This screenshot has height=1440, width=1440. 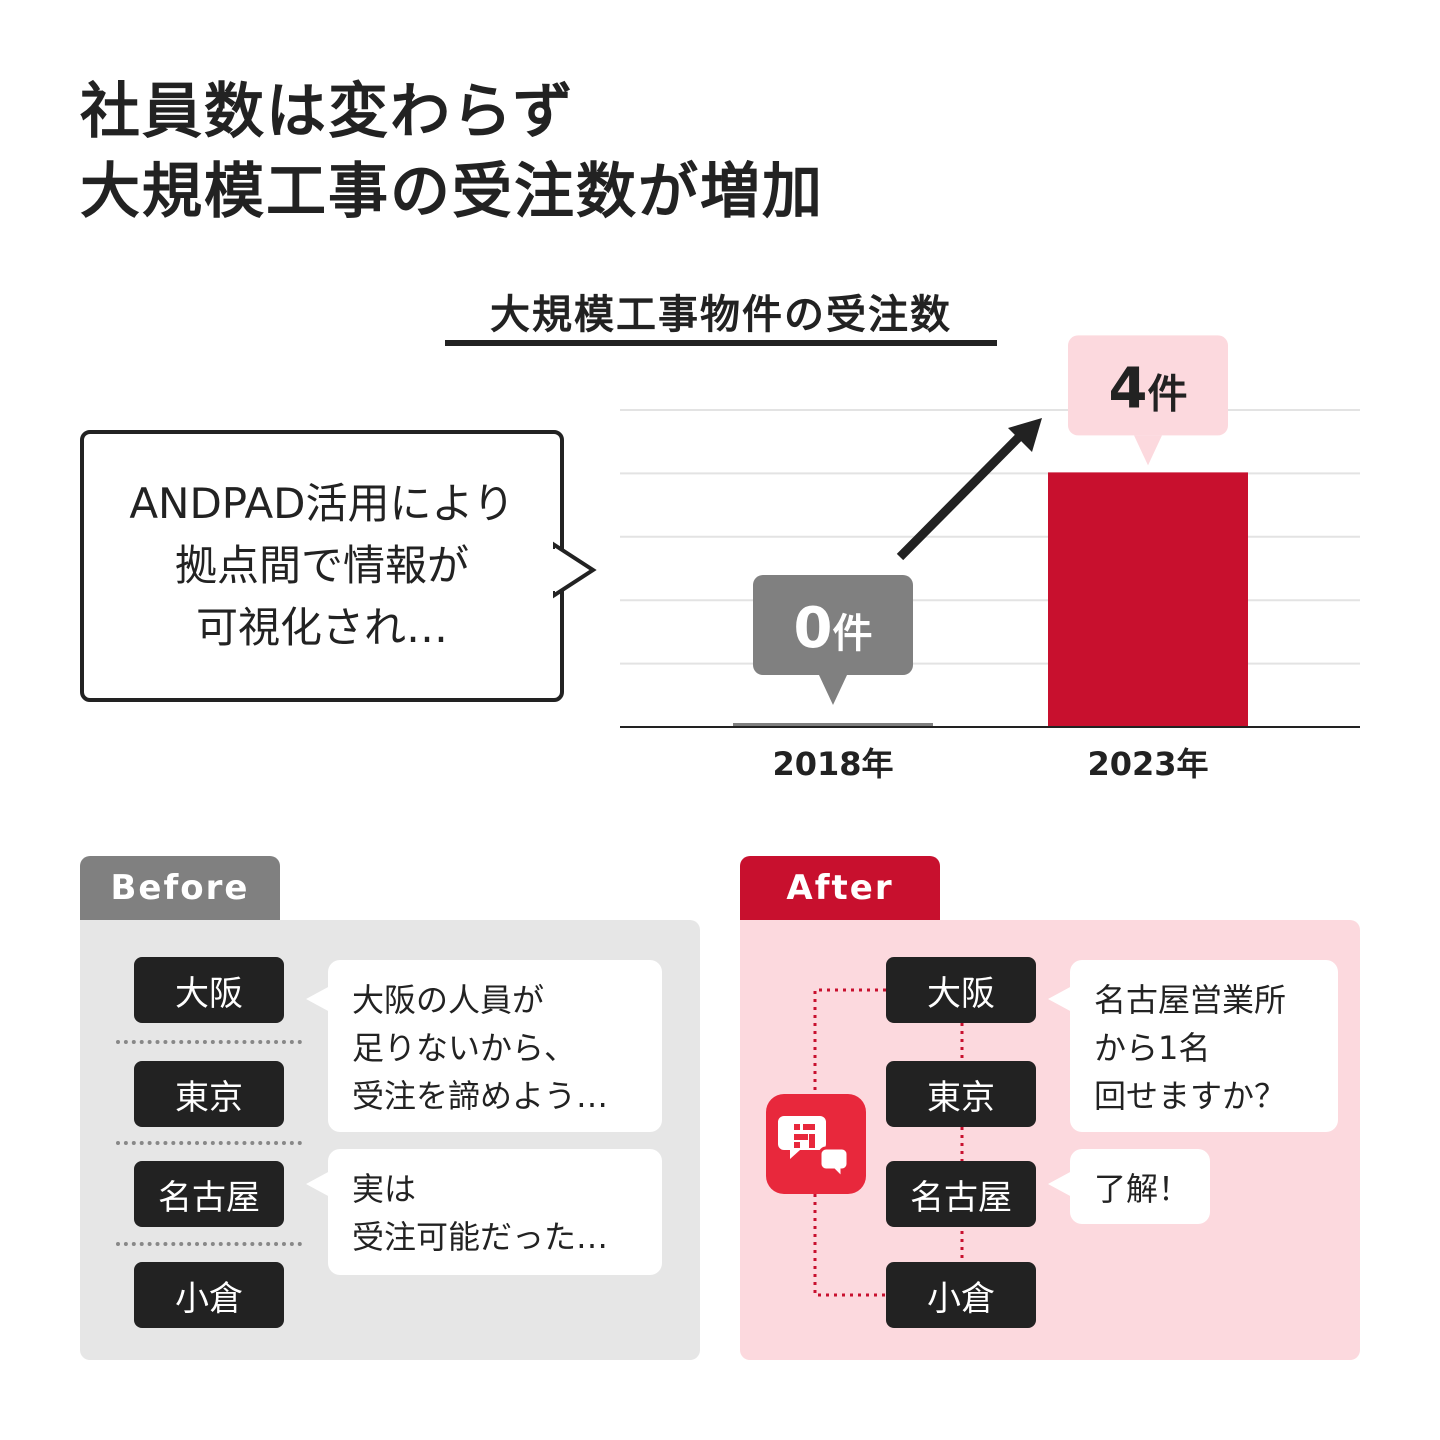 I want to click on data-label: 4件, so click(x=1148, y=388).